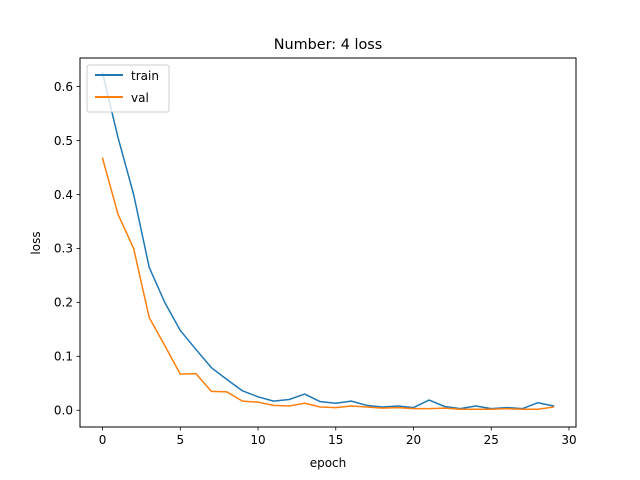 This screenshot has height=480, width=640. I want to click on chart-title: Number: 4 loss, so click(328, 45).